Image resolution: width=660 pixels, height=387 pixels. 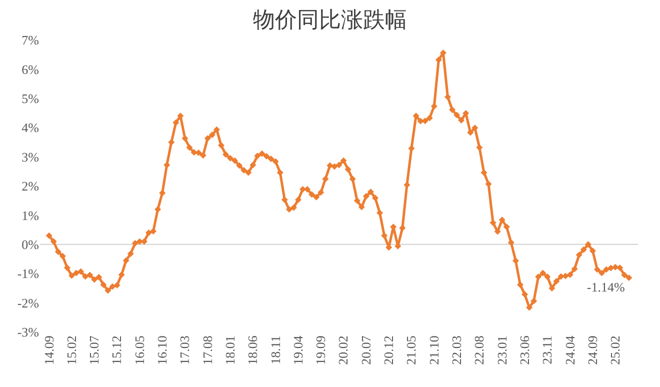 What do you see at coordinates (320, 350) in the screenshot?
I see `x-tick-label: 19.09` at bounding box center [320, 350].